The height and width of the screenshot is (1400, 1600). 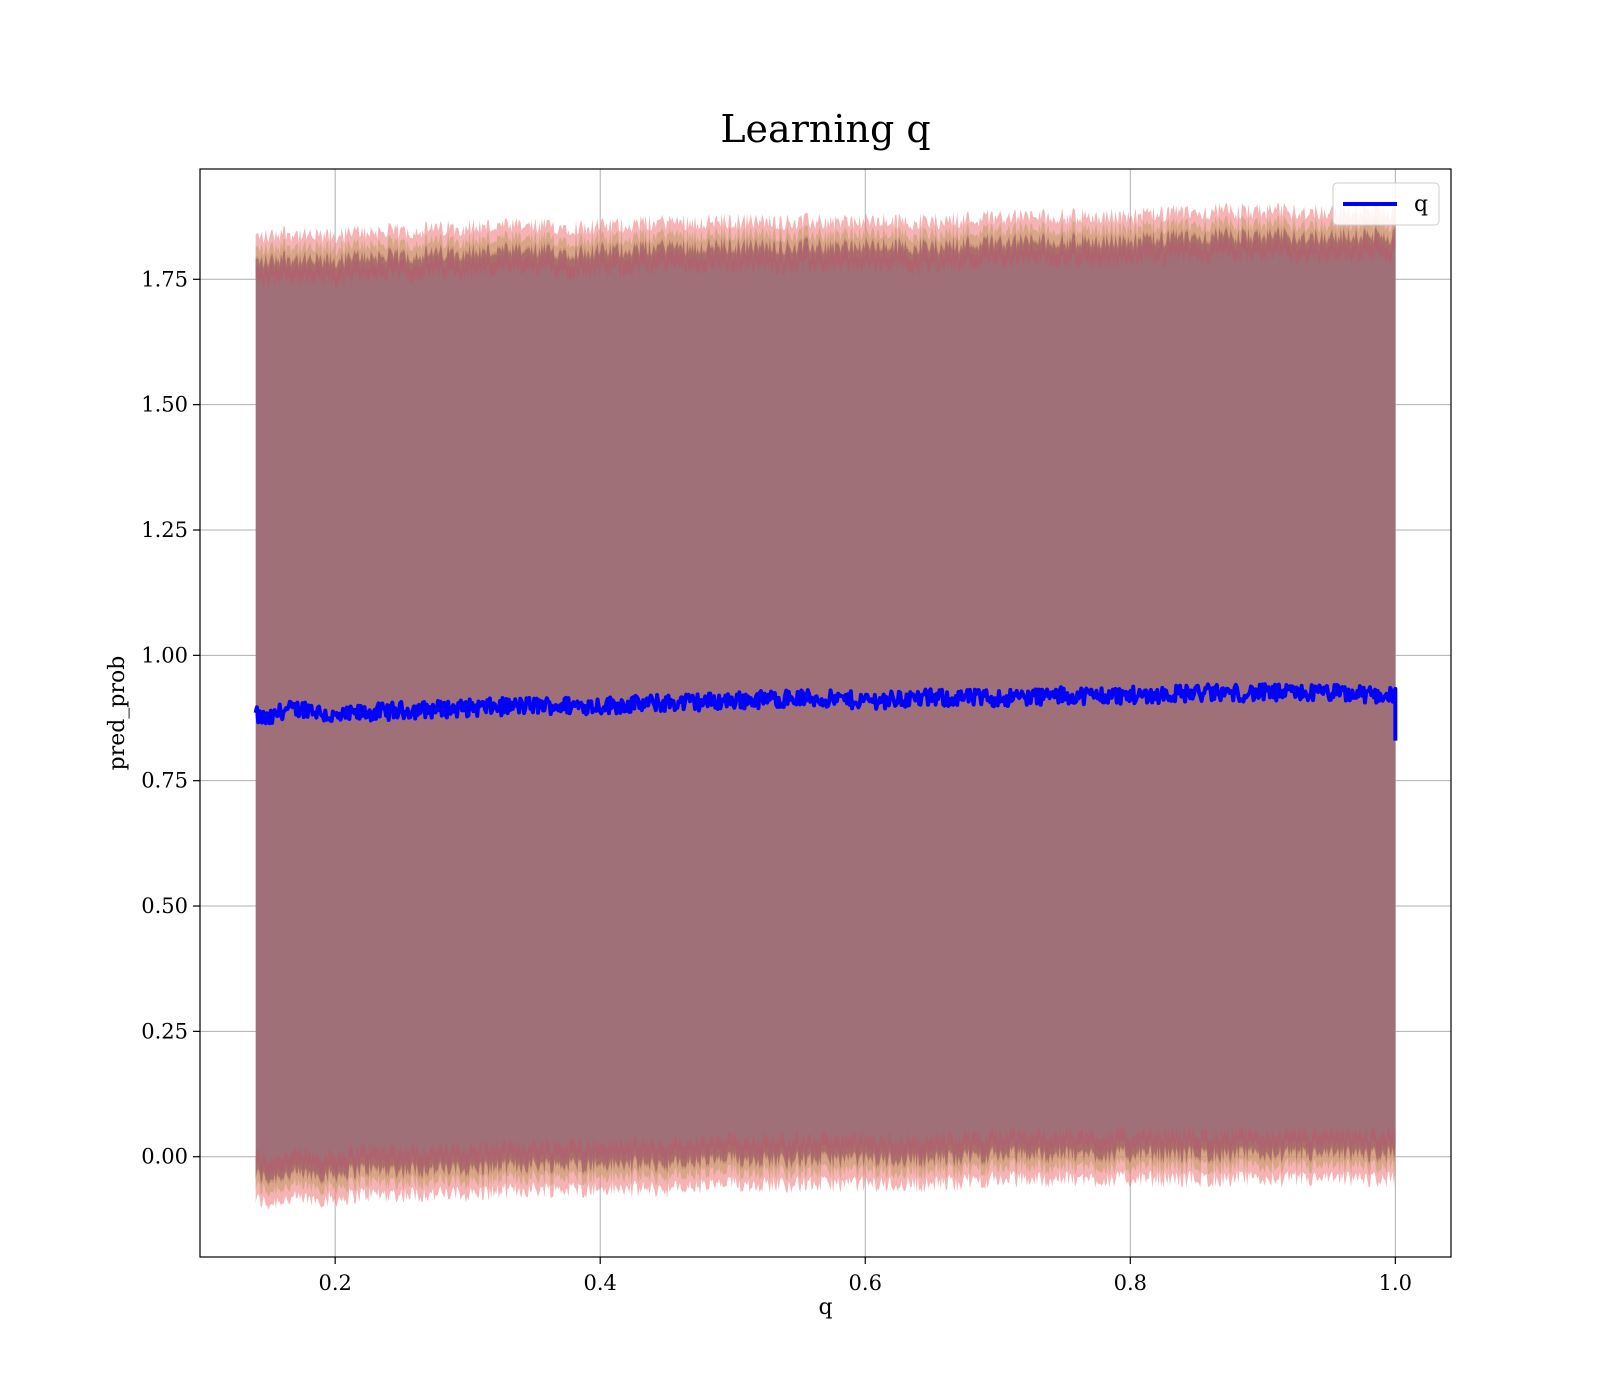 I want to click on legend-label-q: q, so click(x=1421, y=204).